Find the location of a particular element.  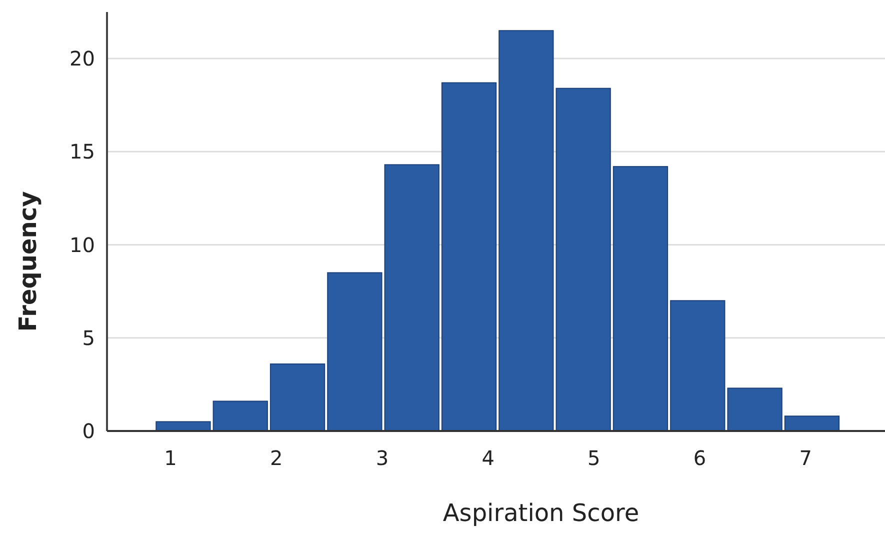

y-tick-label: 10 is located at coordinates (82, 244).